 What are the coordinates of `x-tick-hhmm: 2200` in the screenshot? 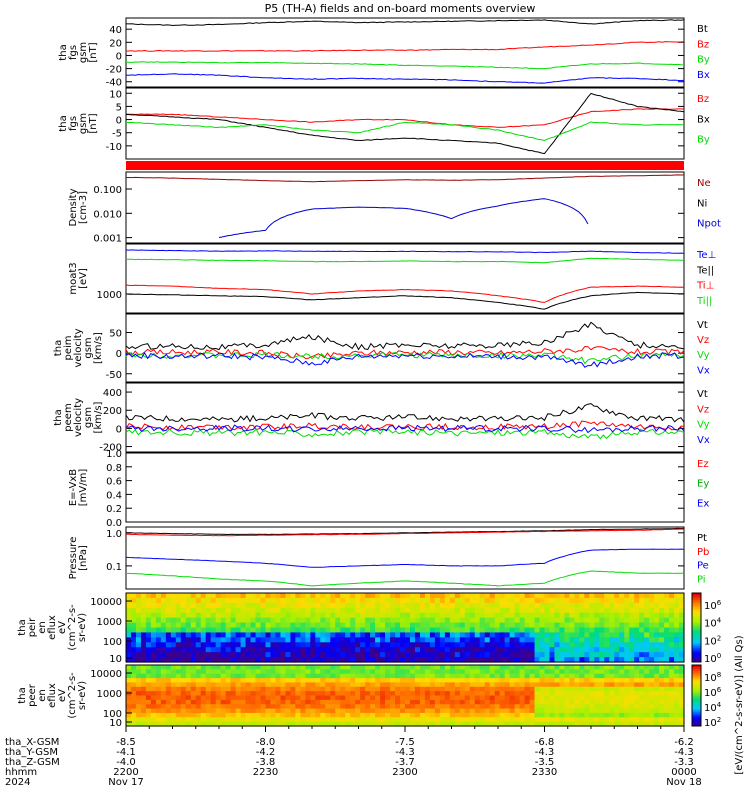 It's located at (125, 772).